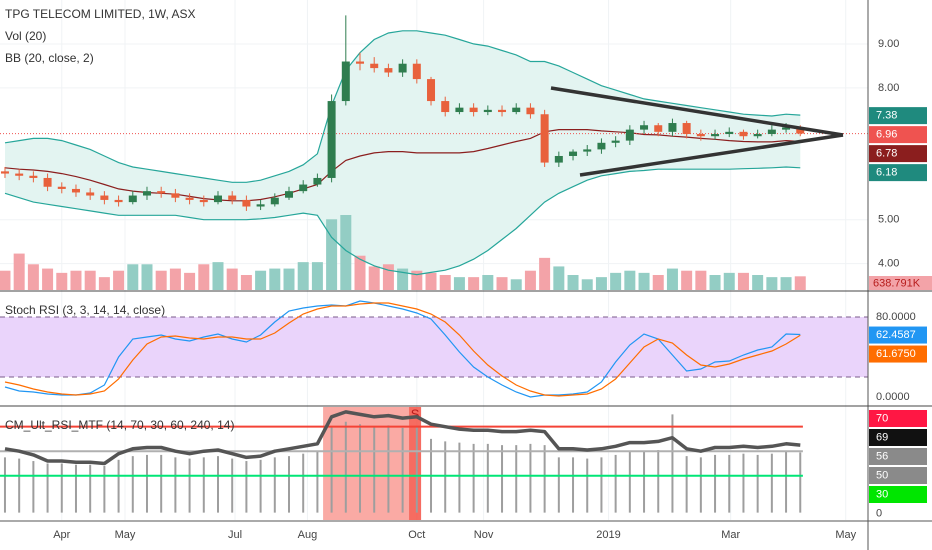  I want to click on band-line, so click(402, 165).